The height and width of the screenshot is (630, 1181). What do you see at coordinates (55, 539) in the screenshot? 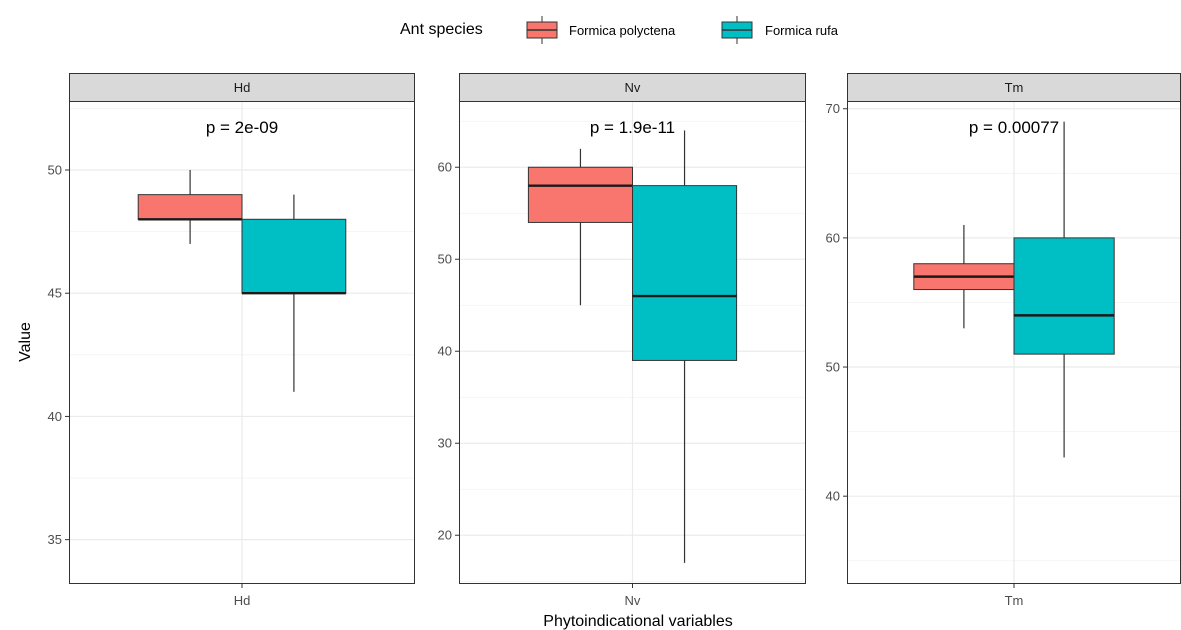
I see `y-tick-label: 35` at bounding box center [55, 539].